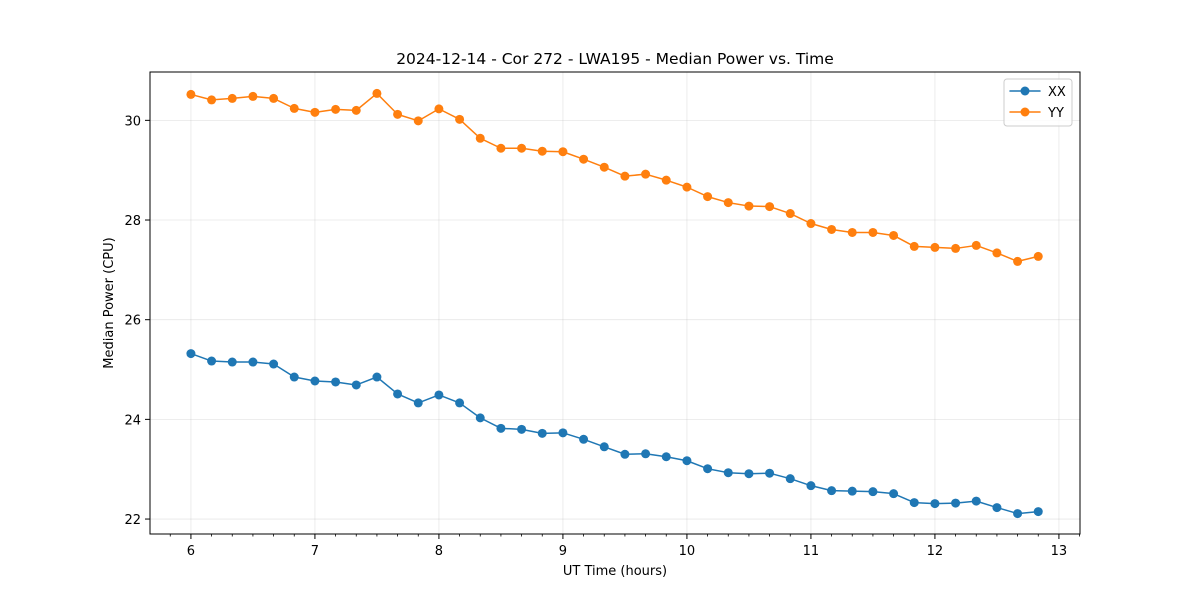 This screenshot has height=600, width=1200. I want to click on legend: XX YY, so click(1038, 102).